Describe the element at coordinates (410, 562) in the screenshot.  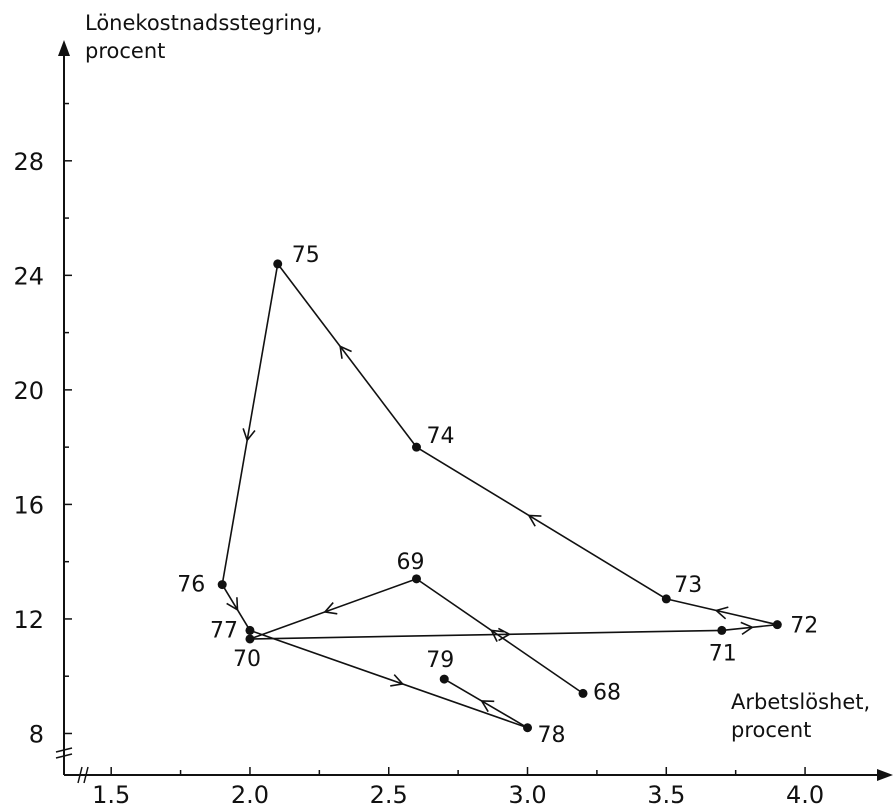
I see `point-label: 69` at that location.